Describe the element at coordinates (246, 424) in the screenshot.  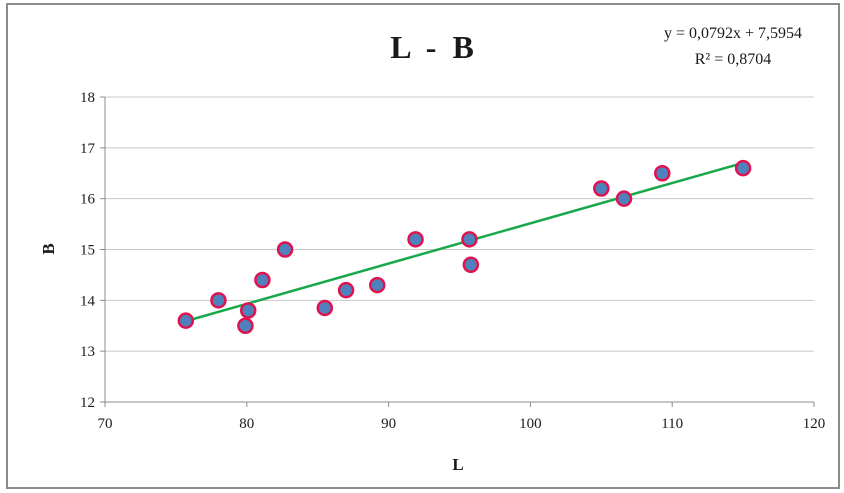
I see `x-tick-label: 80` at that location.